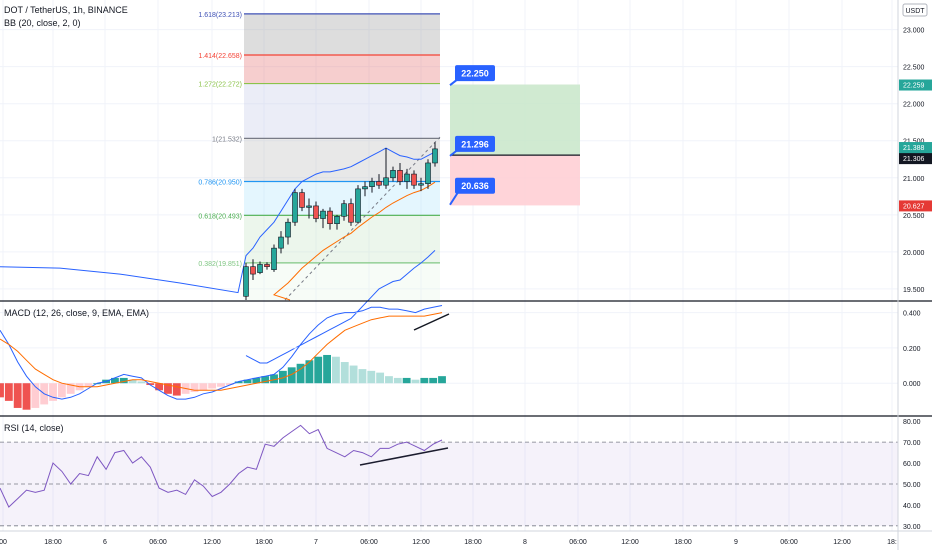  Describe the element at coordinates (34, 428) in the screenshot. I see `rsi-title: RSI (14, close)` at that location.